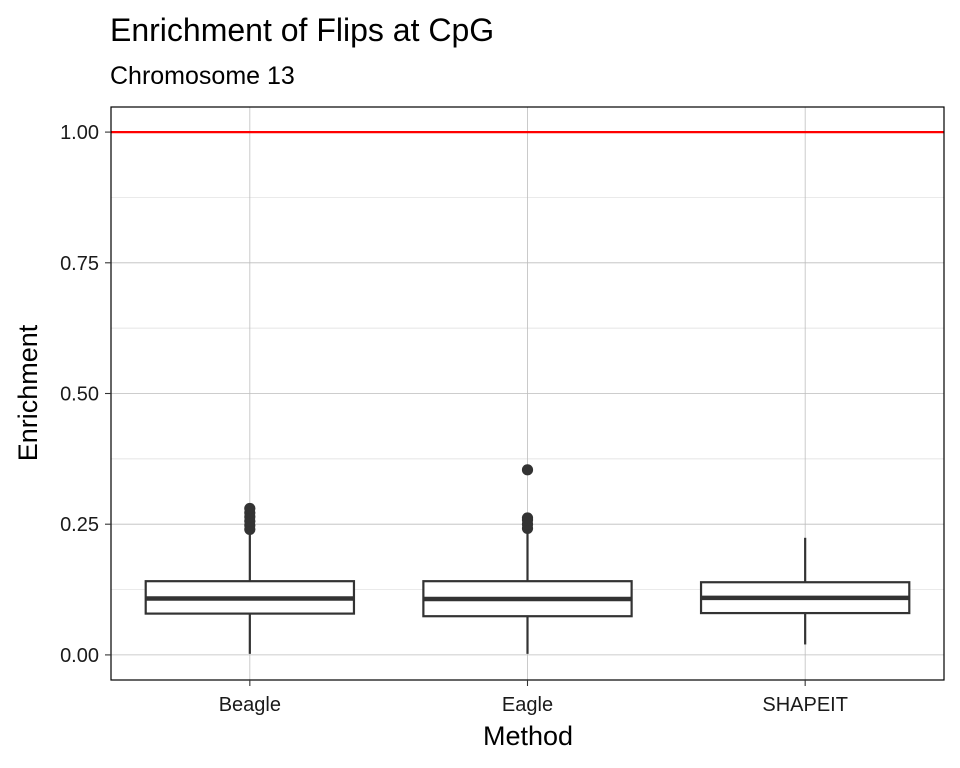 The height and width of the screenshot is (768, 960). Describe the element at coordinates (79, 525) in the screenshot. I see `y-tick-label: 0.25` at that location.